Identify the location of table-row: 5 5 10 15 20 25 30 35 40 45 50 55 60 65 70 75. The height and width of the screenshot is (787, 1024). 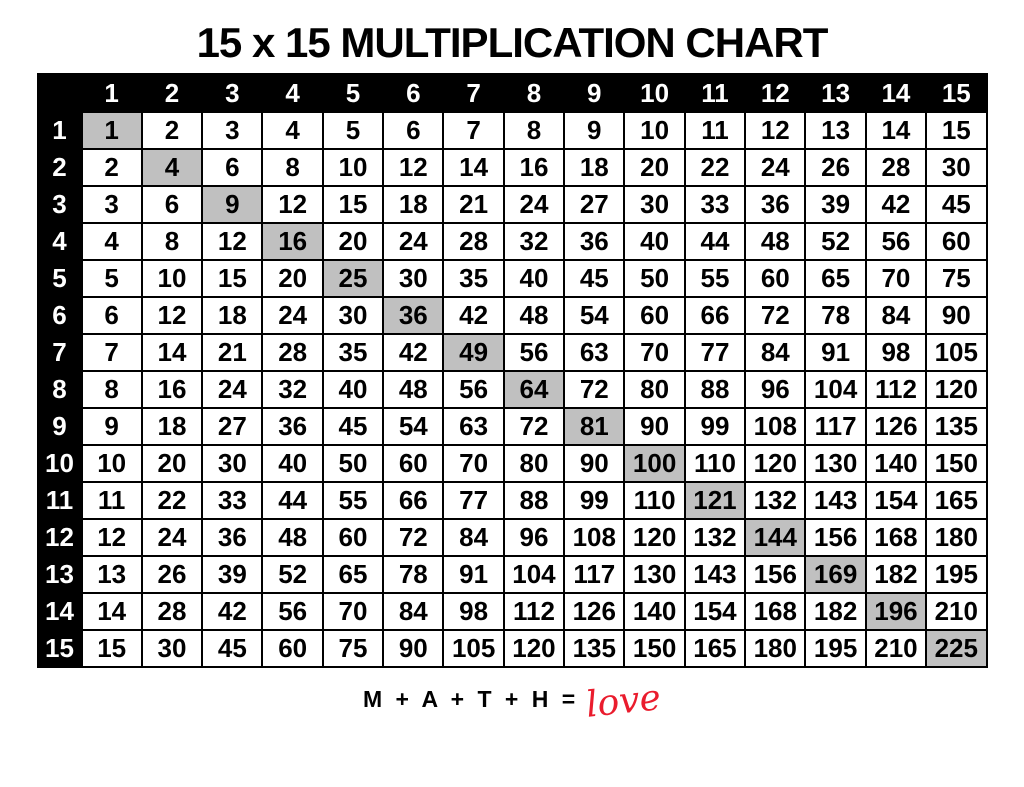
(512, 278).